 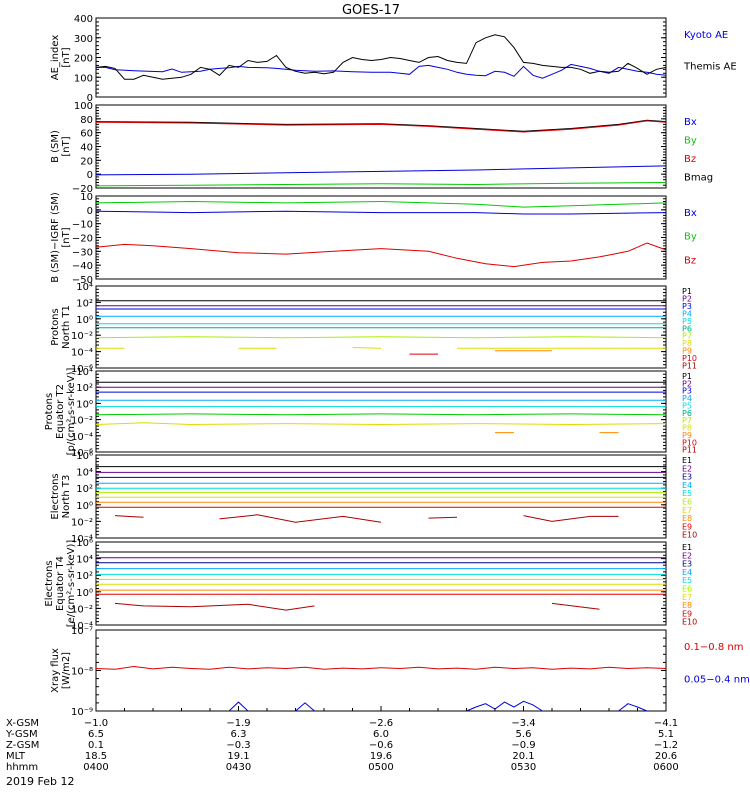 What do you see at coordinates (55, 326) in the screenshot?
I see `y-axis-label-line: Protons` at bounding box center [55, 326].